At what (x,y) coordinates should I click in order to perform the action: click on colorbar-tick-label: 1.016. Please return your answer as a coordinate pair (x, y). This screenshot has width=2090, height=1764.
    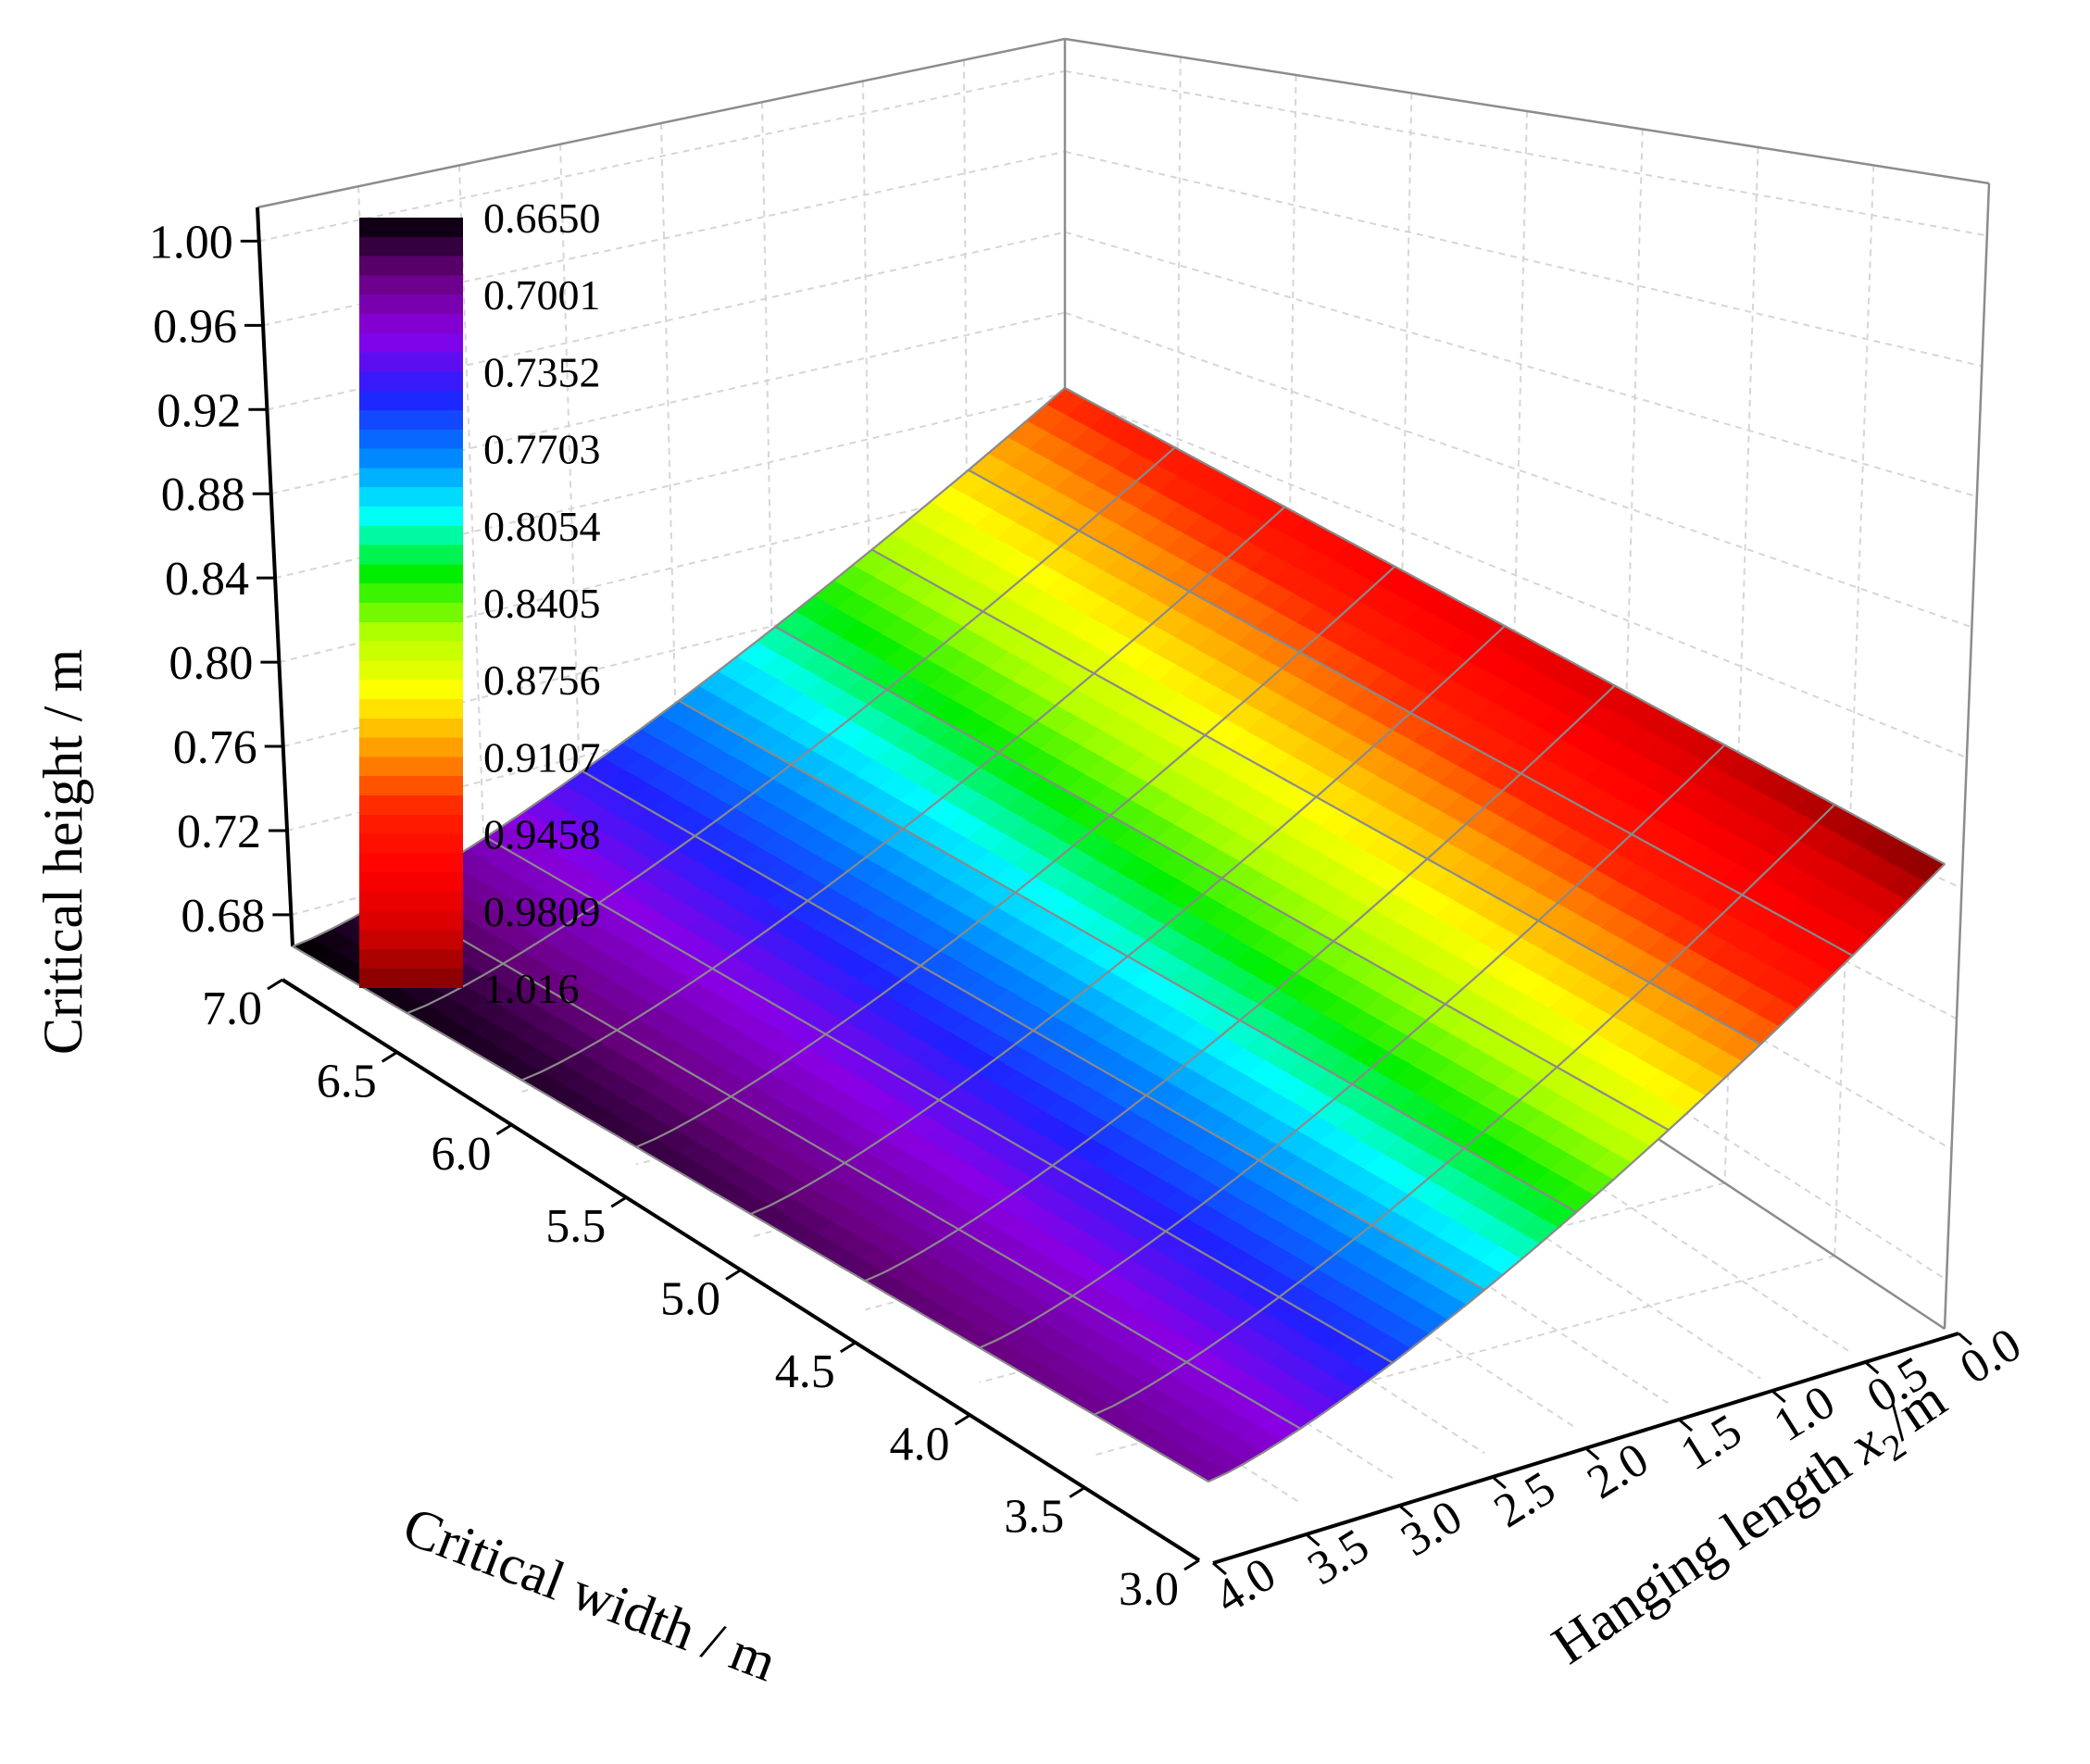
    Looking at the image, I should click on (531, 989).